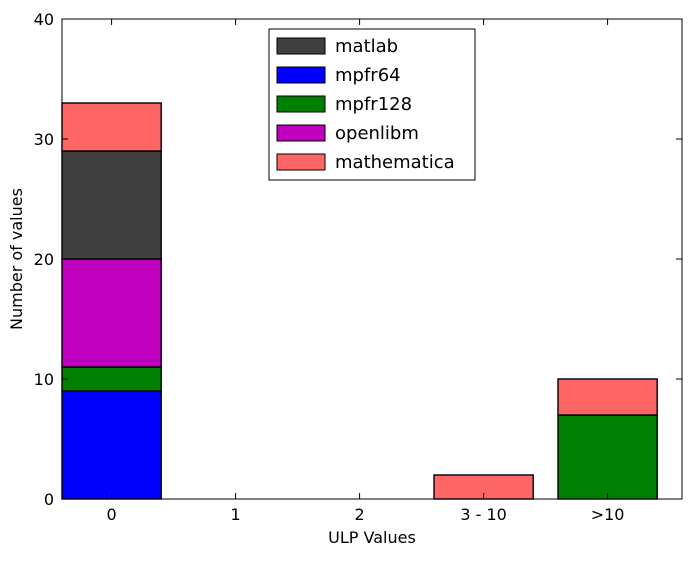  What do you see at coordinates (301, 75) in the screenshot?
I see `legend-swatch-mpfr64` at bounding box center [301, 75].